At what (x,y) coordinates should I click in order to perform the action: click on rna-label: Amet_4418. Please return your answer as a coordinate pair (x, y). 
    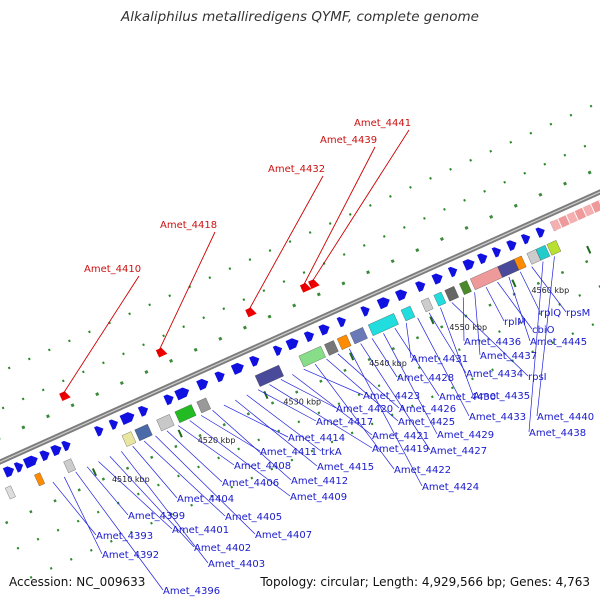
    Looking at the image, I should click on (188, 225).